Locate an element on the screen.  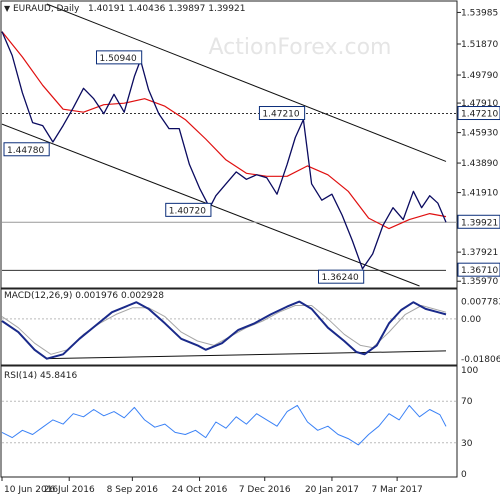
price-y-tick-label-2: 1.49790 is located at coordinates (479, 76).